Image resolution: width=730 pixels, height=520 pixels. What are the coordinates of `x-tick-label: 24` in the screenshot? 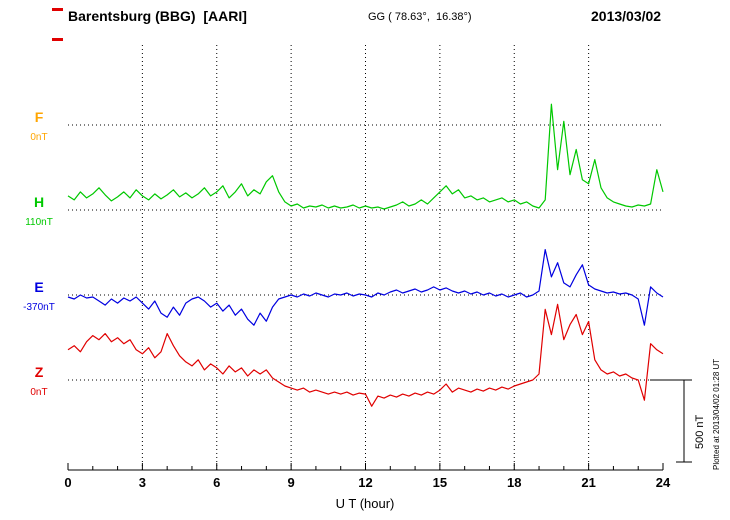 It's located at (663, 482).